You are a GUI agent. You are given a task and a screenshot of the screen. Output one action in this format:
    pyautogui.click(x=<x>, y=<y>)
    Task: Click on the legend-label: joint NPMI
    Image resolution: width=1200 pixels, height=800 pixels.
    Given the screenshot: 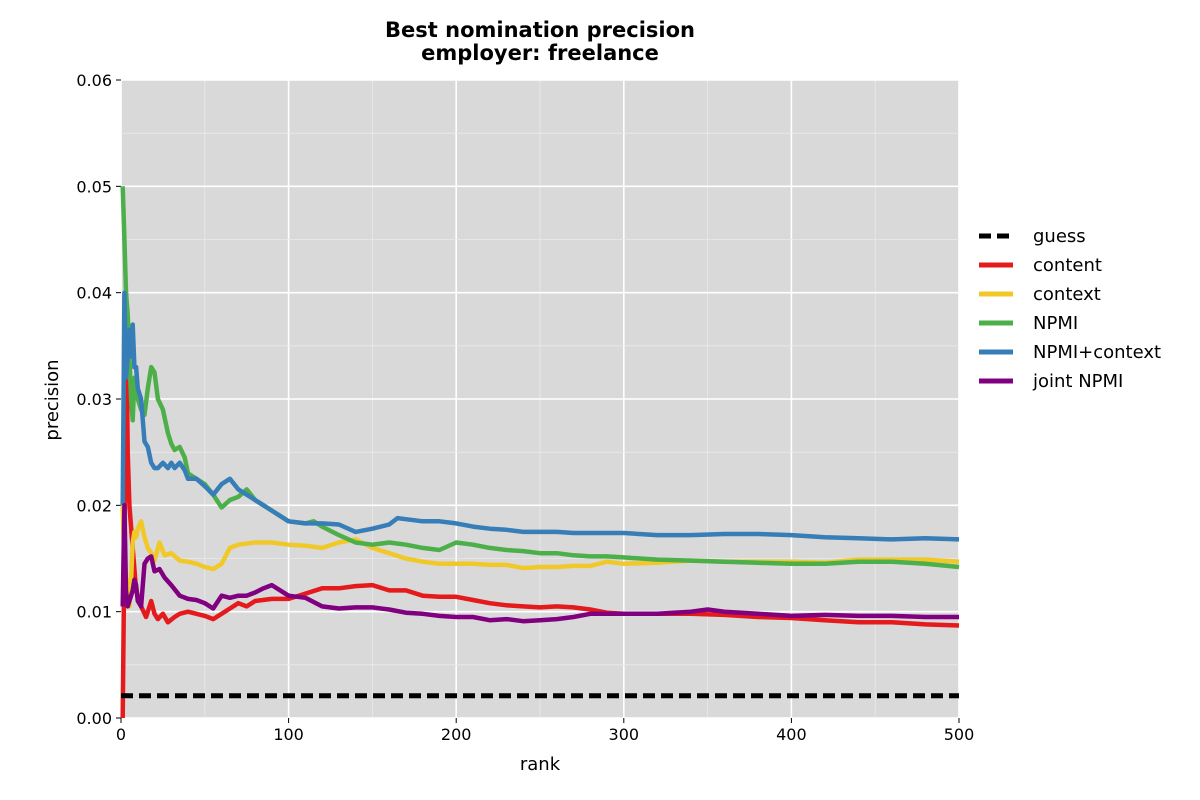 What is the action you would take?
    pyautogui.click(x=1077, y=381)
    